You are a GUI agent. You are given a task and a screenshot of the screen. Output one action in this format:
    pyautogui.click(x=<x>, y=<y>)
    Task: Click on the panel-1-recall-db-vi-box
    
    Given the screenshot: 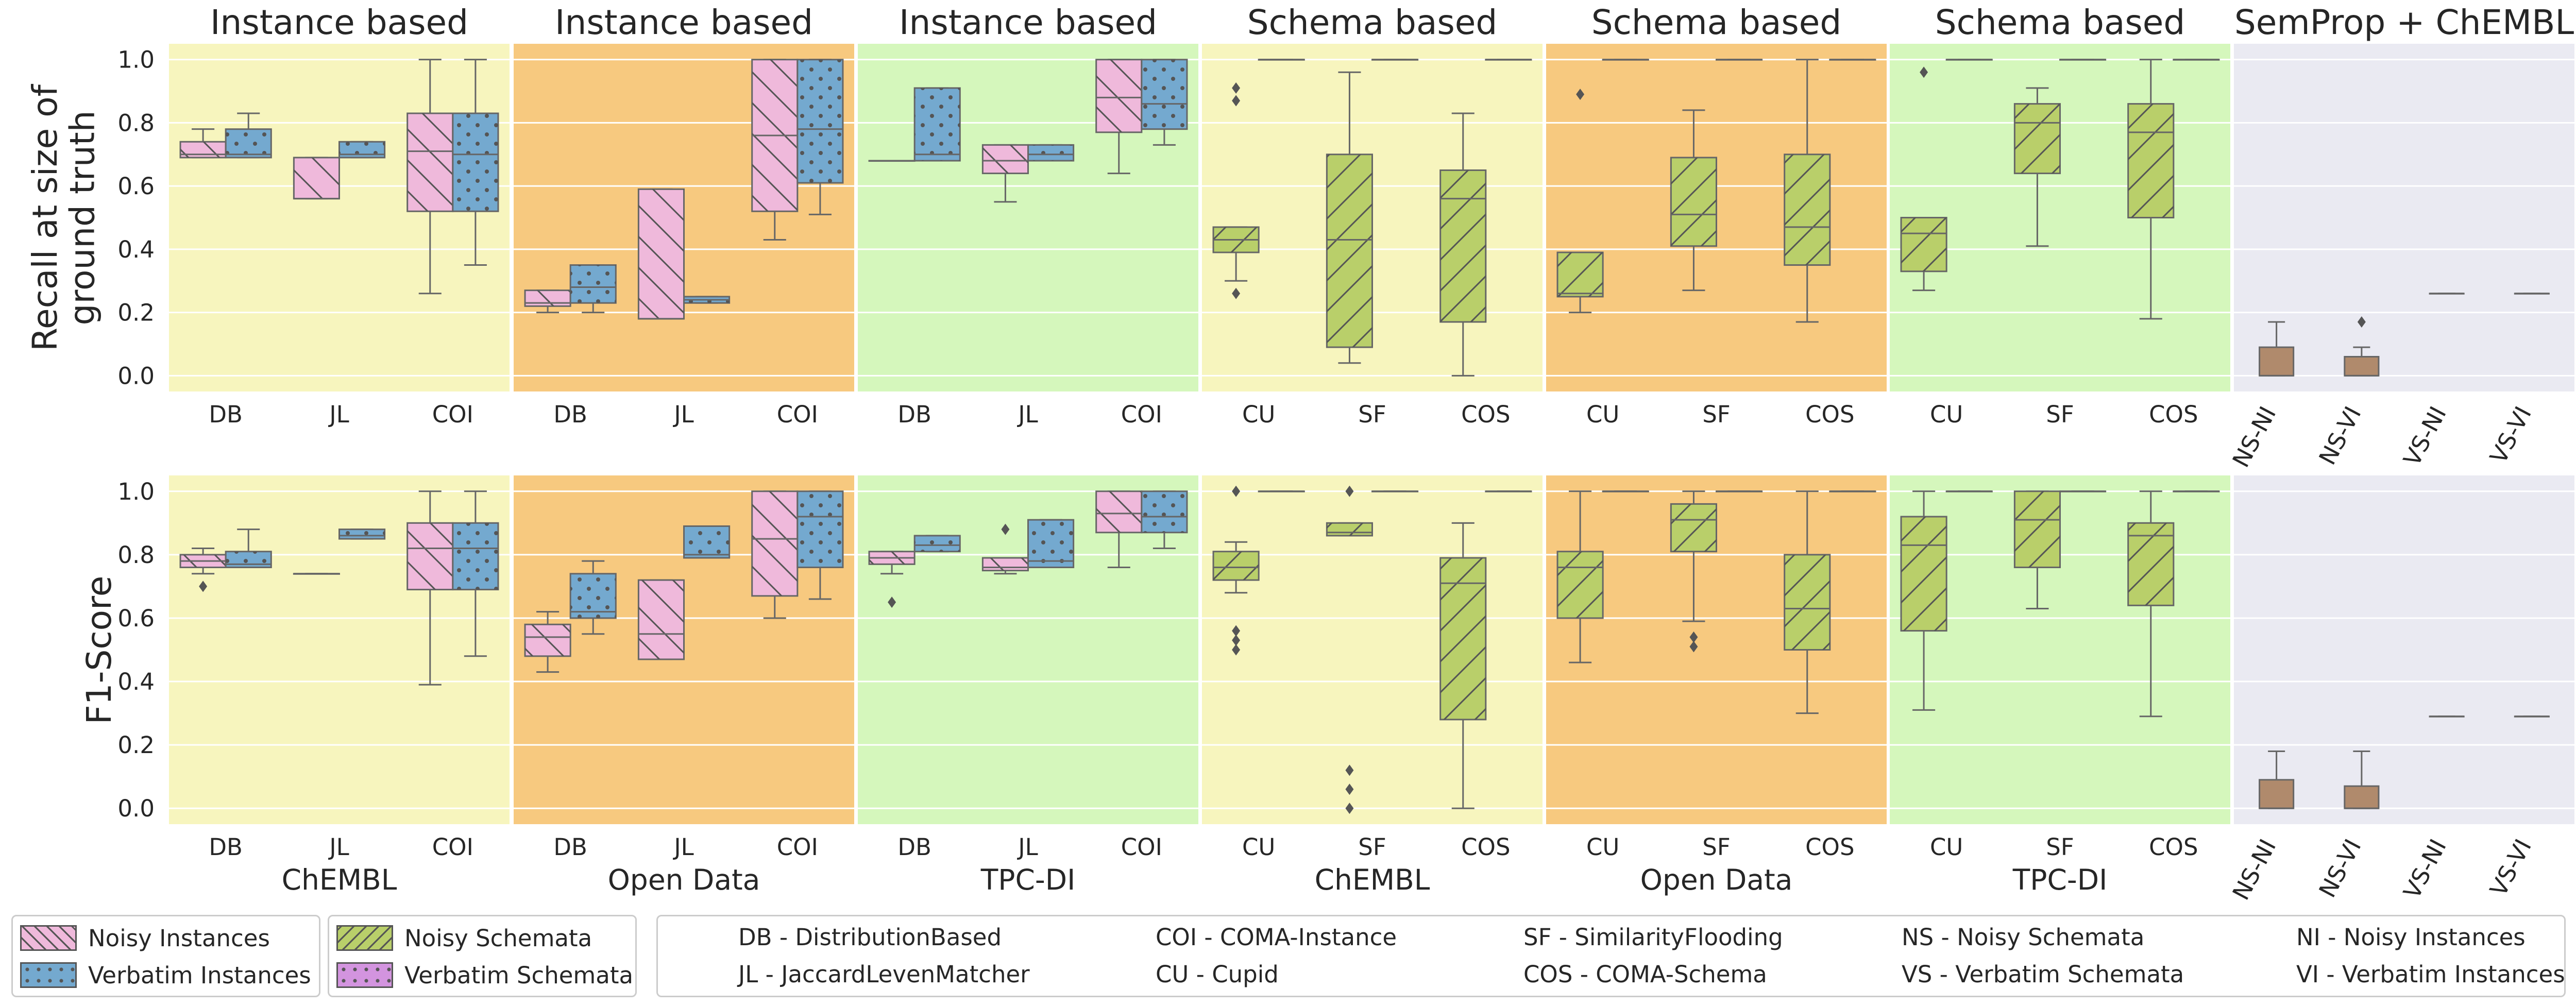 What is the action you would take?
    pyautogui.click(x=248, y=136)
    